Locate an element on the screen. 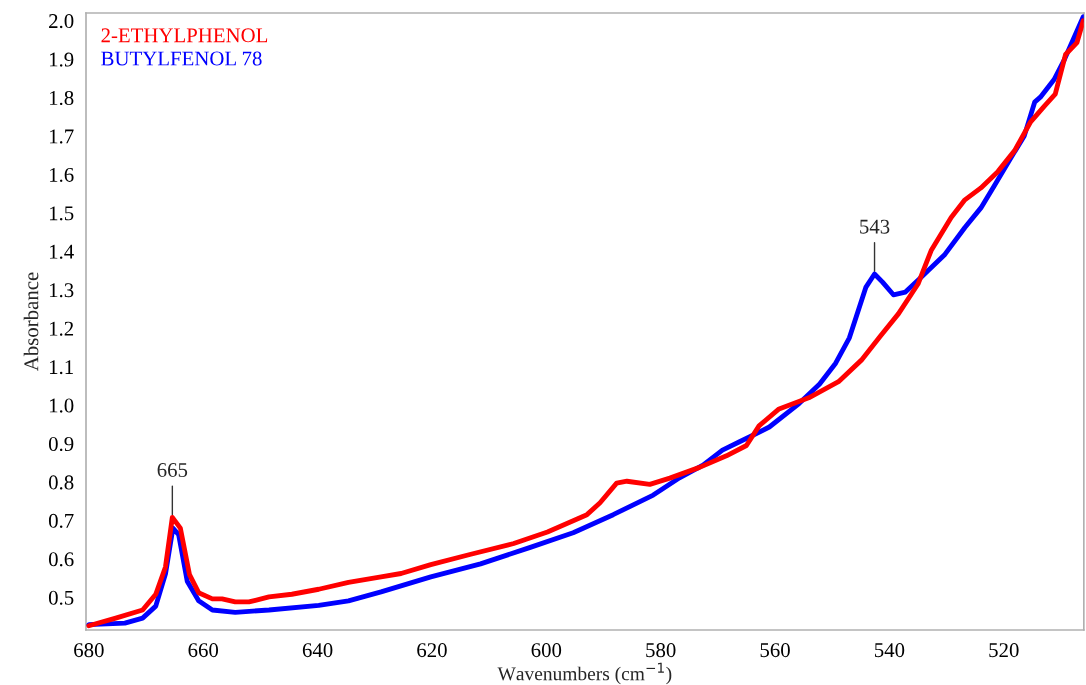  x-tick-label: 620 is located at coordinates (432, 650).